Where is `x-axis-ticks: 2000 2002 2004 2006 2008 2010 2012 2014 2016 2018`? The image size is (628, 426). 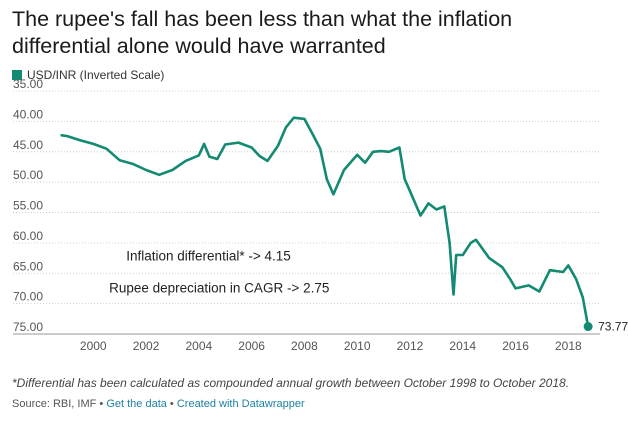
x-axis-ticks: 2000 2002 2004 2006 2008 2010 2012 2014 2016 2018 is located at coordinates (331, 346).